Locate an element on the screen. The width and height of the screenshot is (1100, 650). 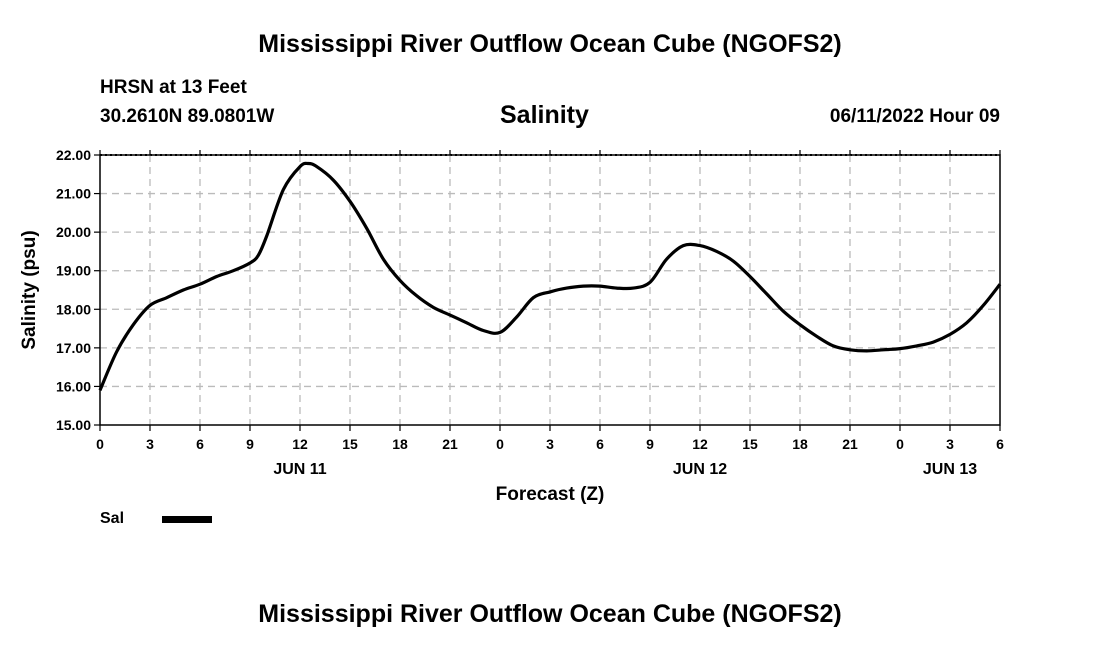
legend-label: Sal is located at coordinates (112, 518).